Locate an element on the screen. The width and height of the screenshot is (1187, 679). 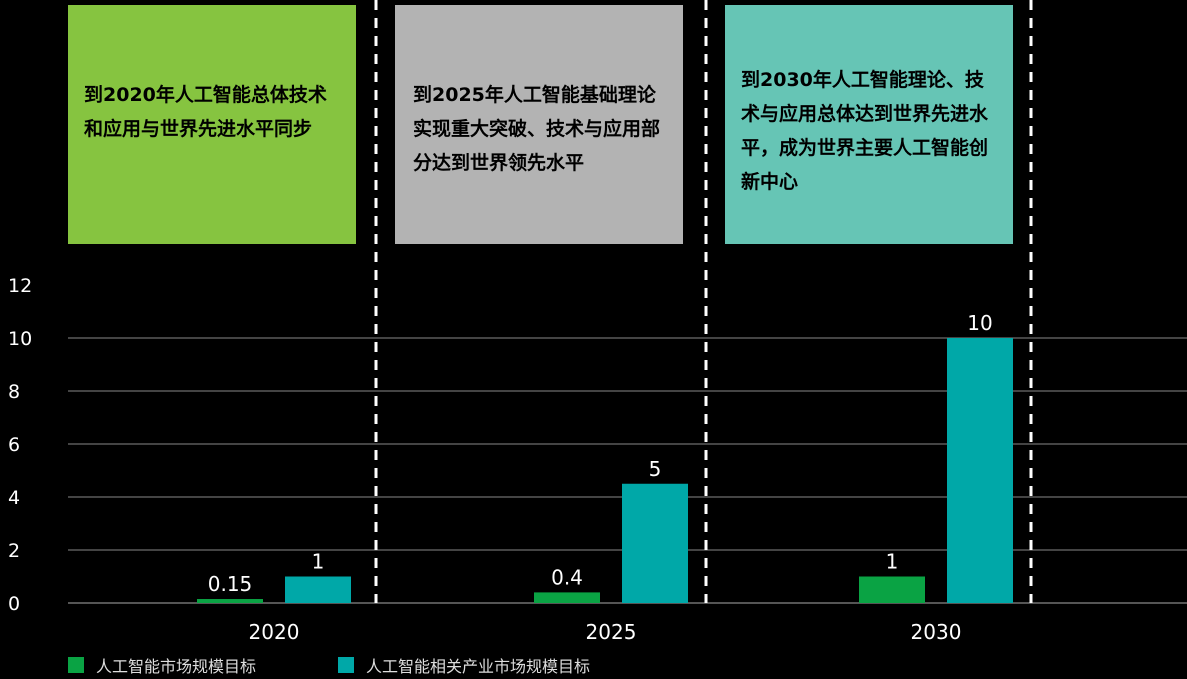
legend-item-industry: 人工智能相关产业市场规模目标 is located at coordinates (464, 665).